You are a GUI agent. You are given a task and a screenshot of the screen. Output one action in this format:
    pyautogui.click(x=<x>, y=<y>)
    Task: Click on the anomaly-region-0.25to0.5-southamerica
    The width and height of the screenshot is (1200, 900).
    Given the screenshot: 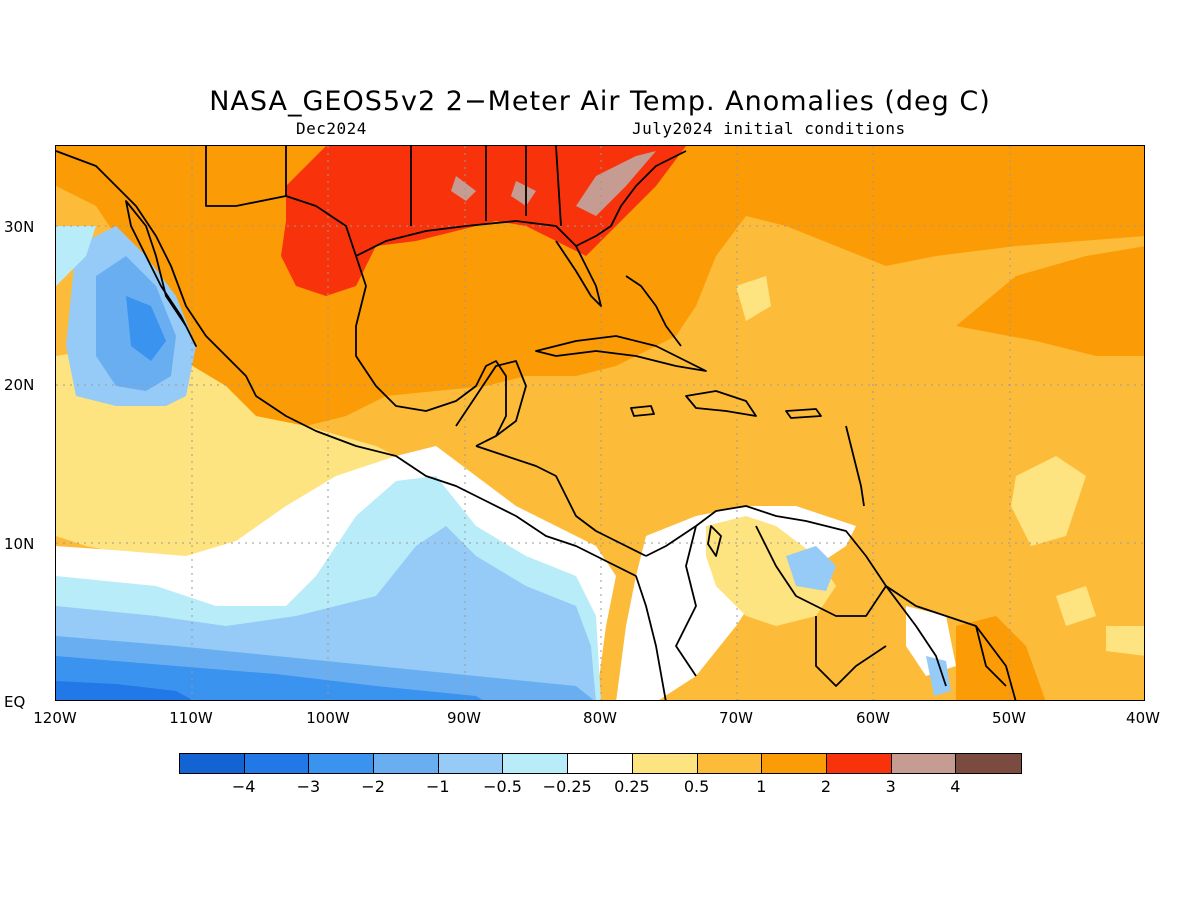 What is the action you would take?
    pyautogui.click(x=771, y=571)
    